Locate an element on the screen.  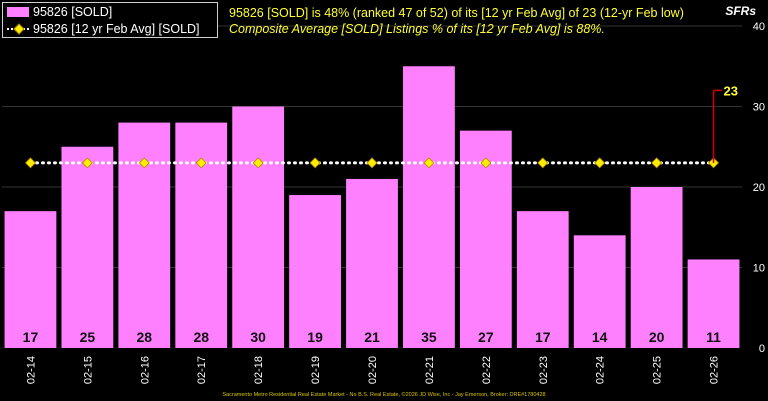
average-line-series is located at coordinates (372, 163).